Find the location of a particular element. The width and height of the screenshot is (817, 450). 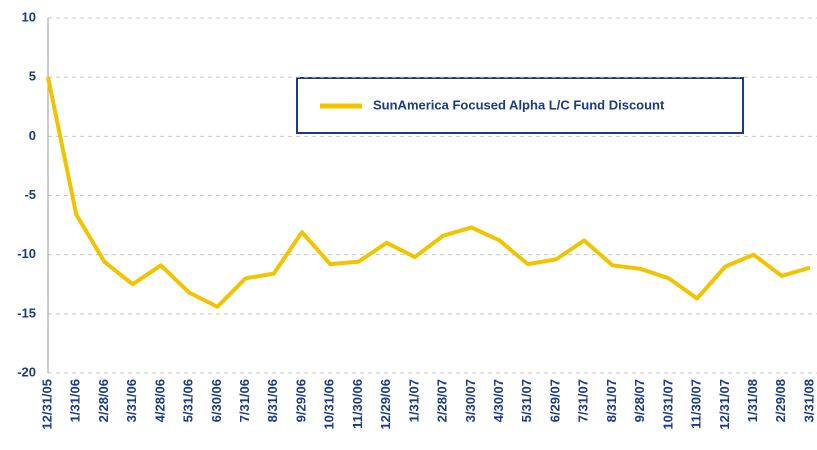

y-tick-label: -20 is located at coordinates (26, 371).